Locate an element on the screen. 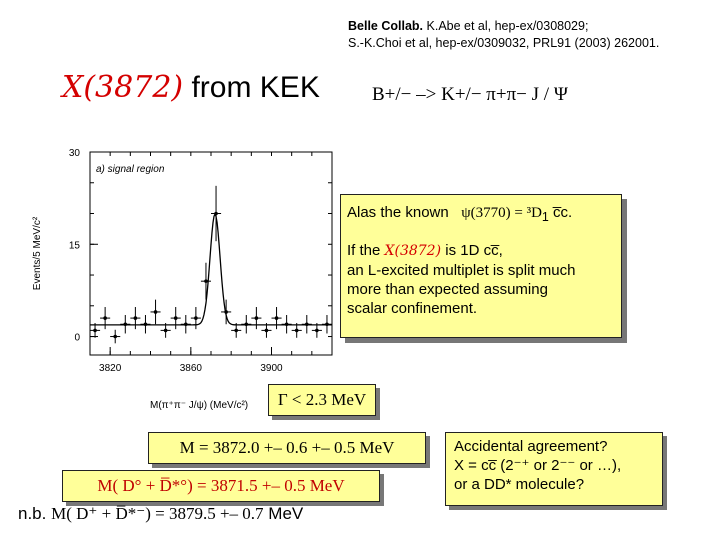 This screenshot has height=540, width=720. accidental-line3: or a DD* molecule? is located at coordinates (519, 484).